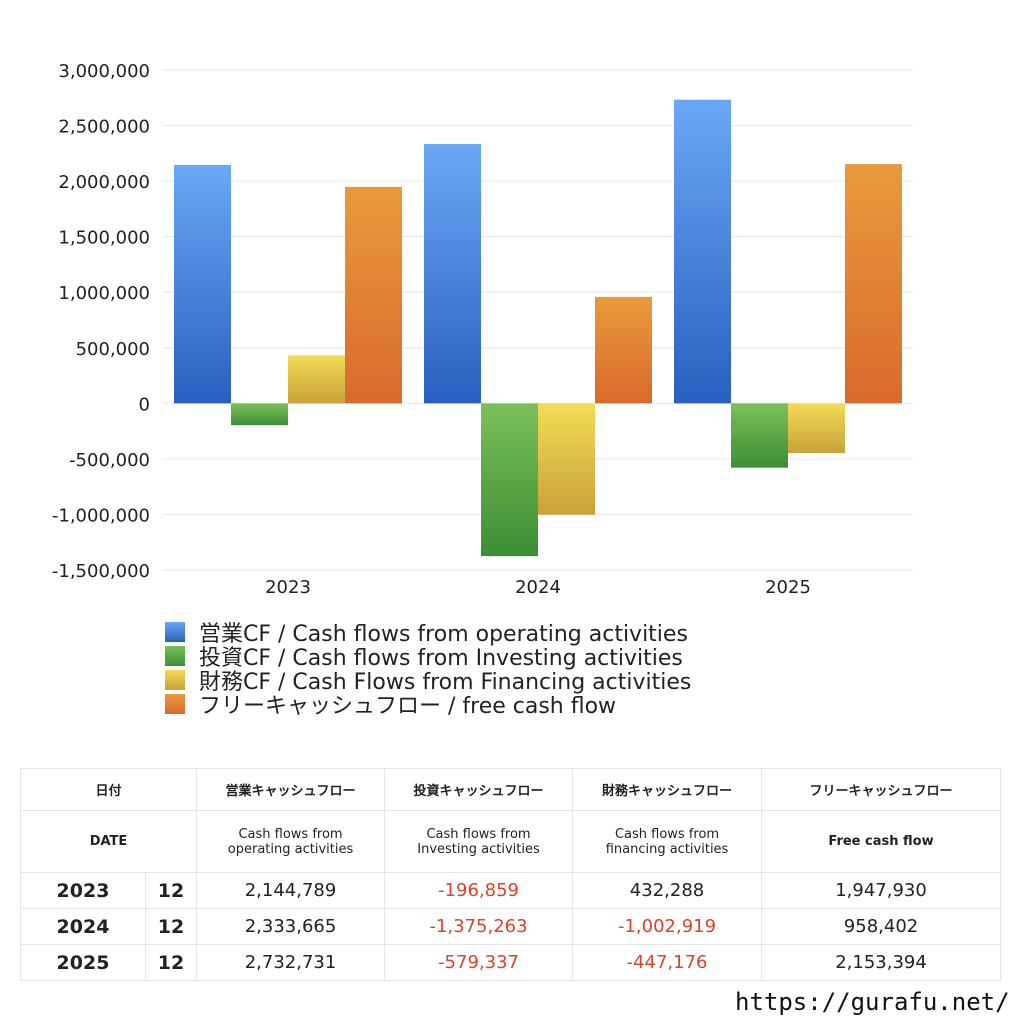 The width and height of the screenshot is (1024, 1024). What do you see at coordinates (259, 414) in the screenshot?
I see `bar-investing-2023` at bounding box center [259, 414].